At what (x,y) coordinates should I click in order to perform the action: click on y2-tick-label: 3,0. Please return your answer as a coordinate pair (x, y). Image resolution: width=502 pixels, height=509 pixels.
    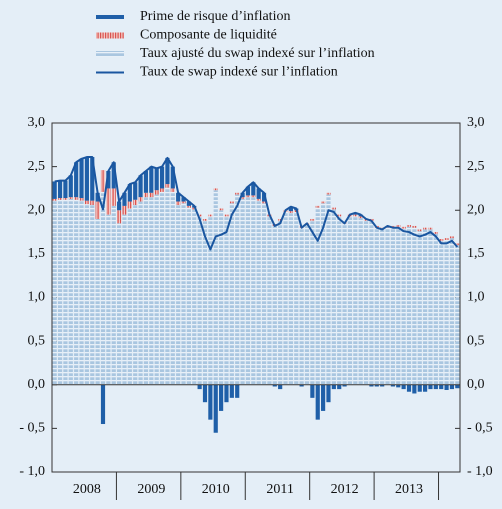
    Looking at the image, I should click on (476, 122).